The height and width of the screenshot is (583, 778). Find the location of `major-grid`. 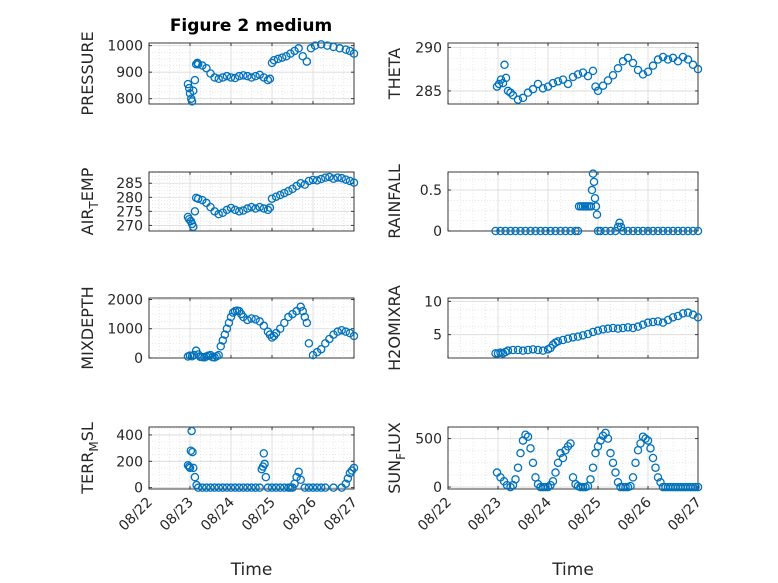

major-grid is located at coordinates (573, 202).